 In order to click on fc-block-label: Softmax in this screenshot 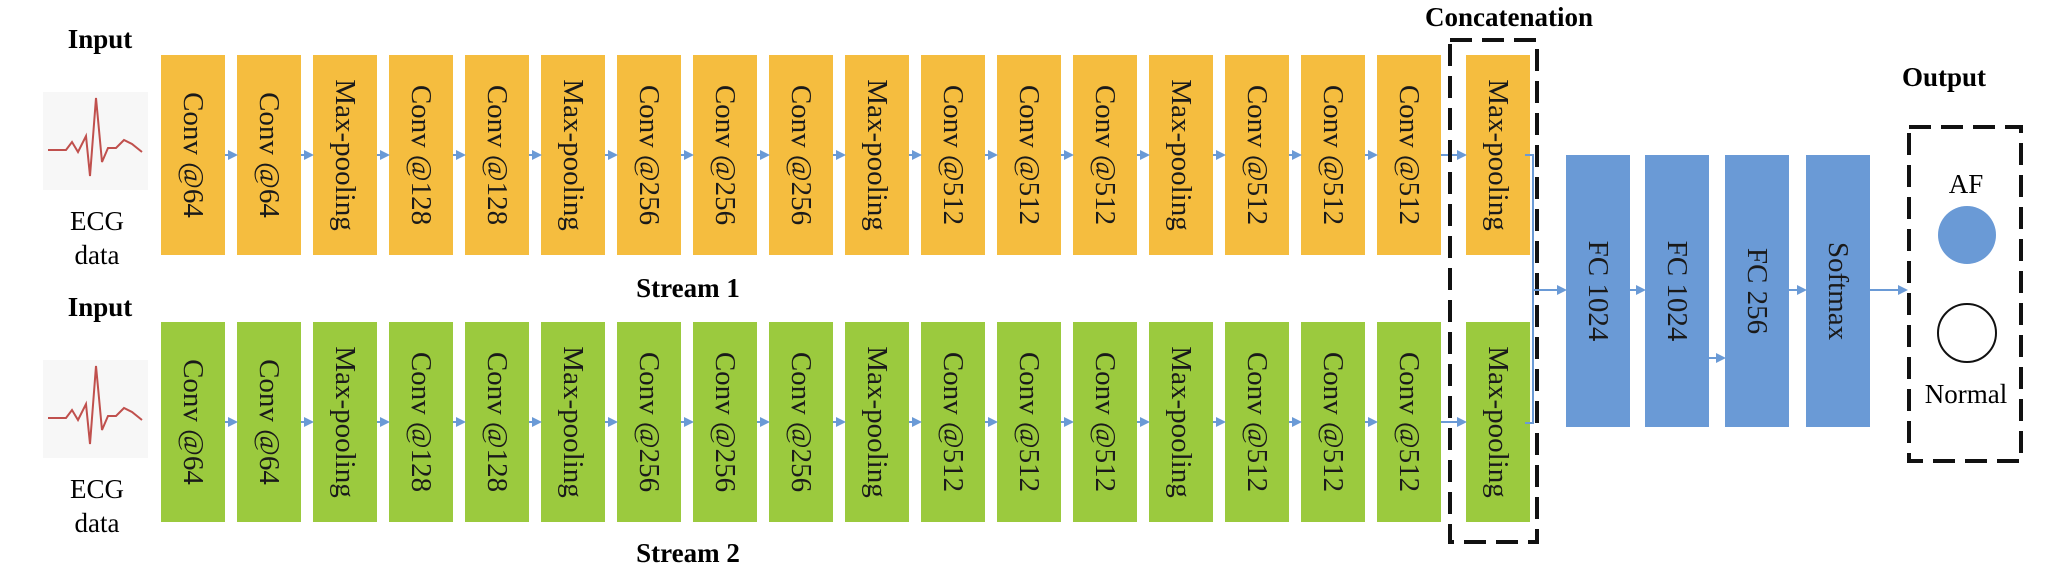, I will do `click(1838, 291)`.